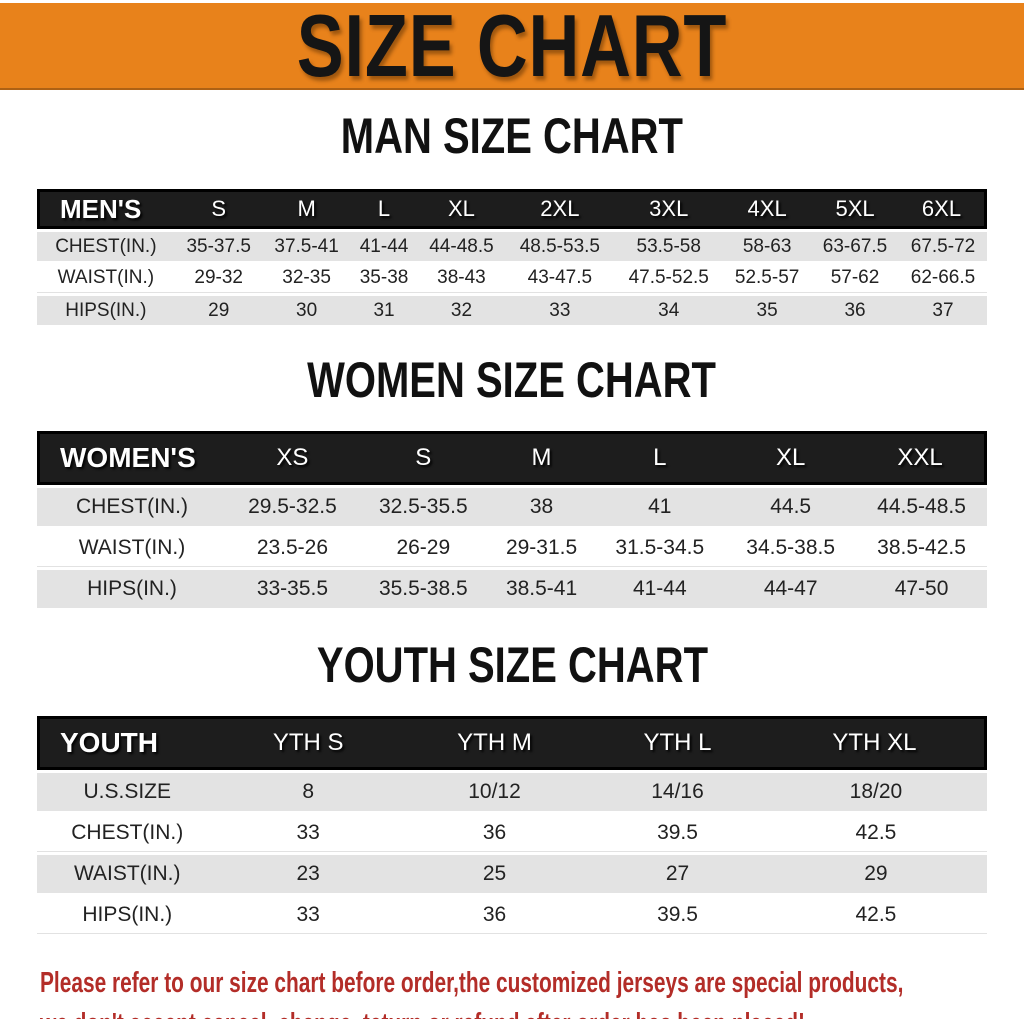 The width and height of the screenshot is (1024, 1019). What do you see at coordinates (292, 589) in the screenshot?
I see `measurement-value: 33-35.5` at bounding box center [292, 589].